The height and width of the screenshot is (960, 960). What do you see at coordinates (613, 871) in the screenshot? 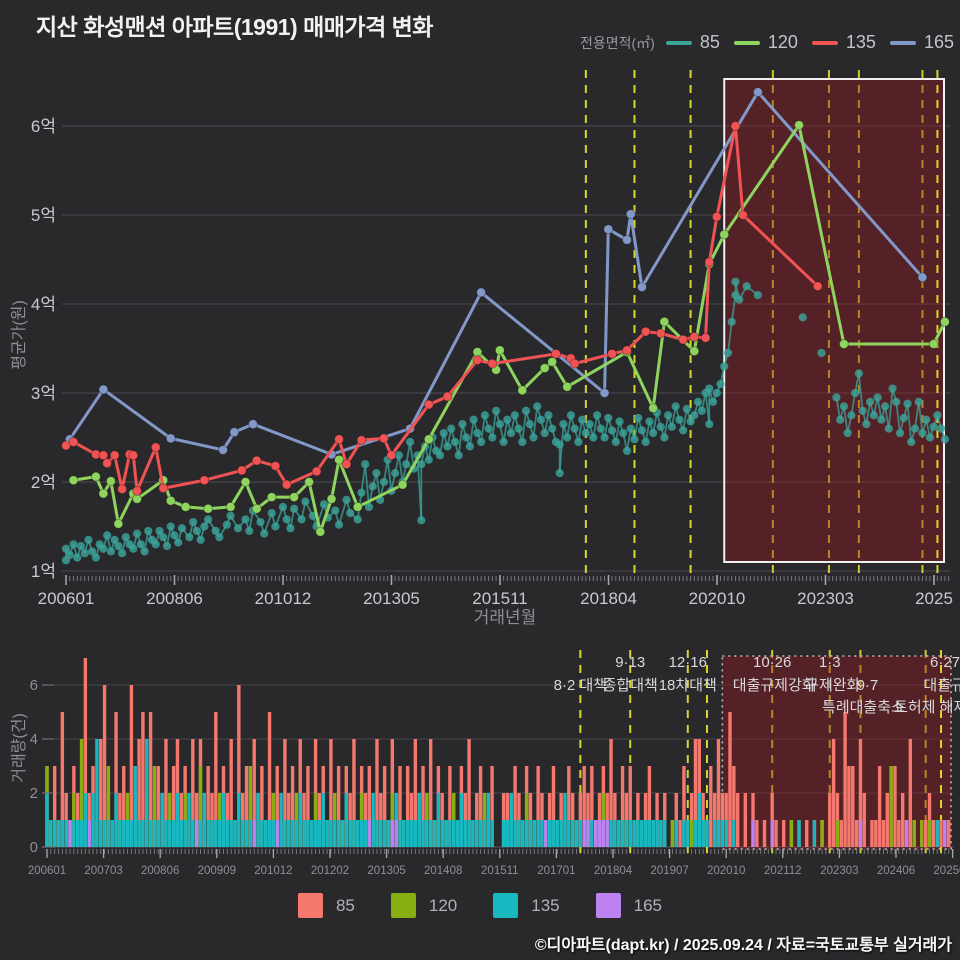
I see `svg-text: 201804` at bounding box center [613, 871].